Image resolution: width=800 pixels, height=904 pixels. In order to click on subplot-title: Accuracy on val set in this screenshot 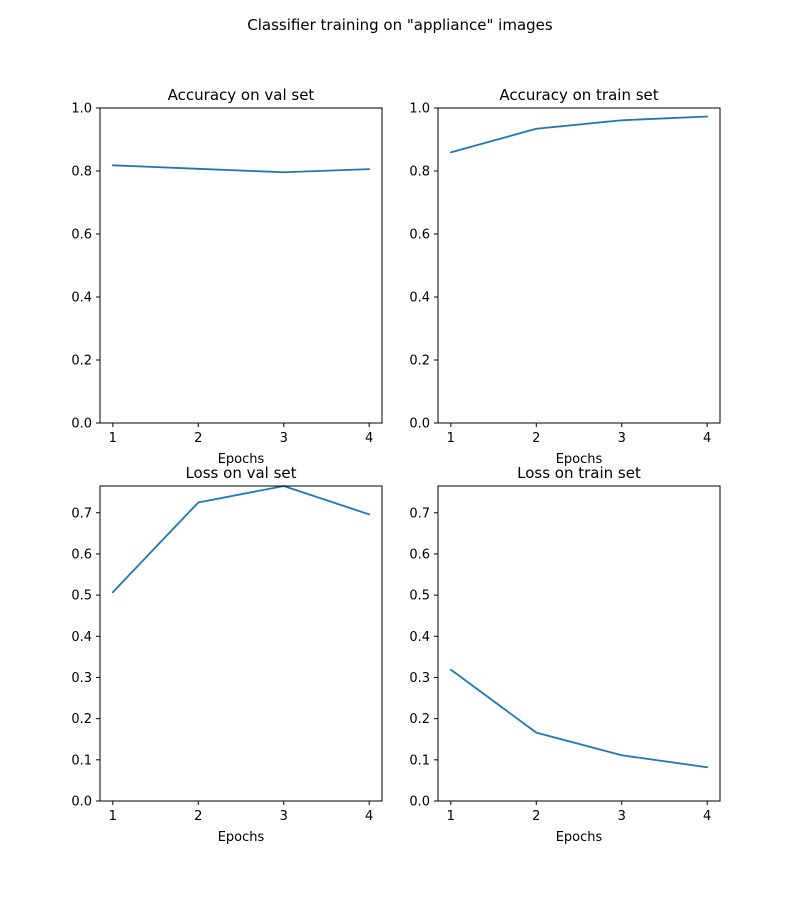, I will do `click(241, 95)`.